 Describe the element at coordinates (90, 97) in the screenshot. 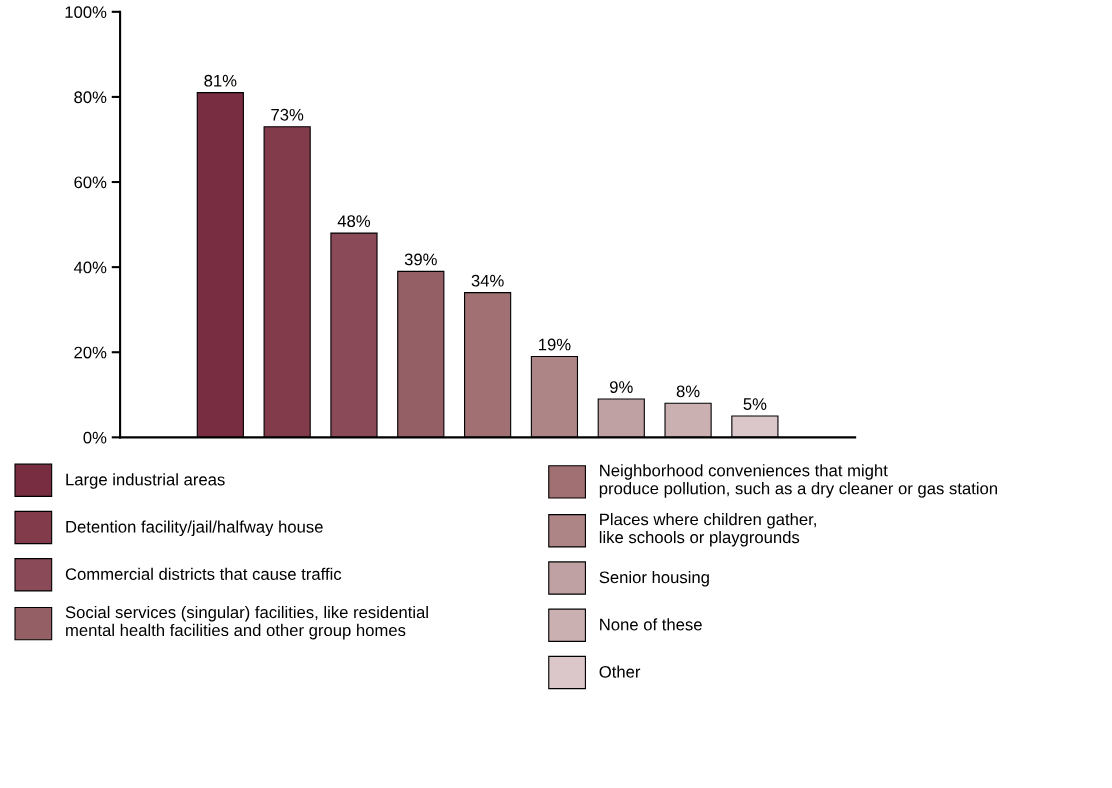

I see `y-tick-label: 80%` at that location.